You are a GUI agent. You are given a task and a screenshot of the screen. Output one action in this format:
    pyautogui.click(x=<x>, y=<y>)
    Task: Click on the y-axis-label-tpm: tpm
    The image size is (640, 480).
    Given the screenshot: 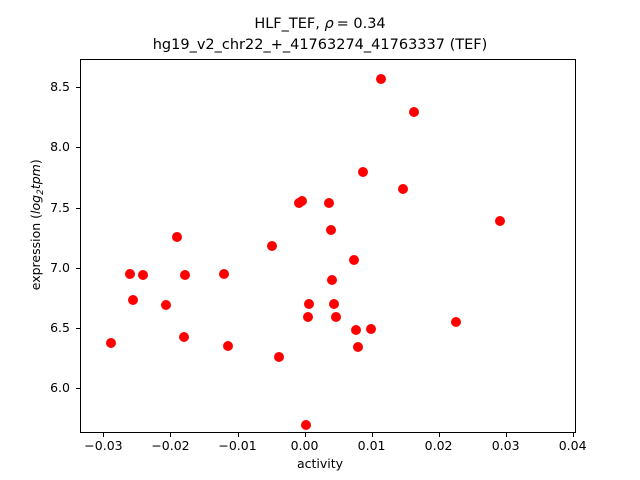 What is the action you would take?
    pyautogui.click(x=36, y=177)
    